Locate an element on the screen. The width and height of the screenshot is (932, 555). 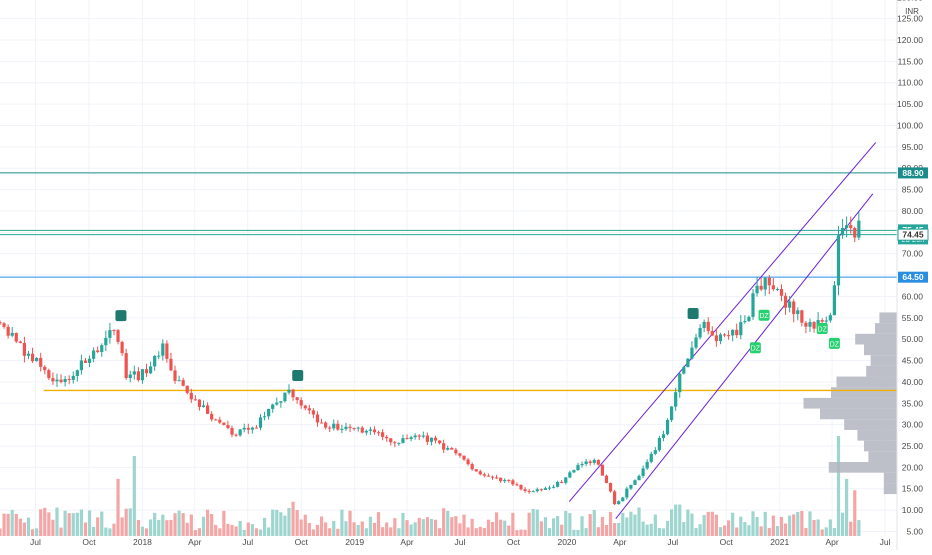
demand-zone-marker is located at coordinates (755, 348).